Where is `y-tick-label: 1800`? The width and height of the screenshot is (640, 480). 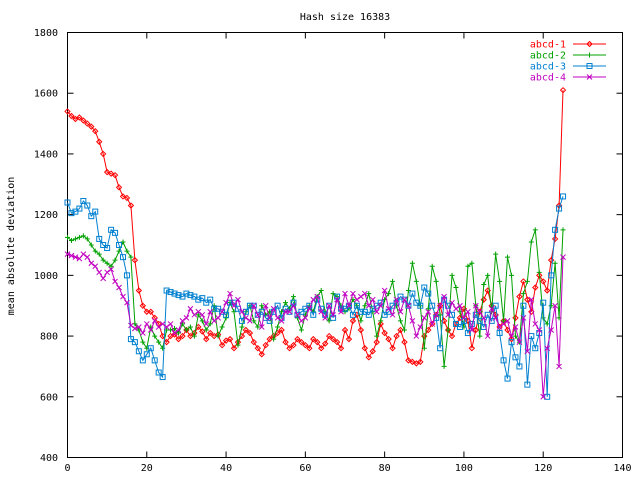
y-tick-label: 1800 is located at coordinates (46, 33).